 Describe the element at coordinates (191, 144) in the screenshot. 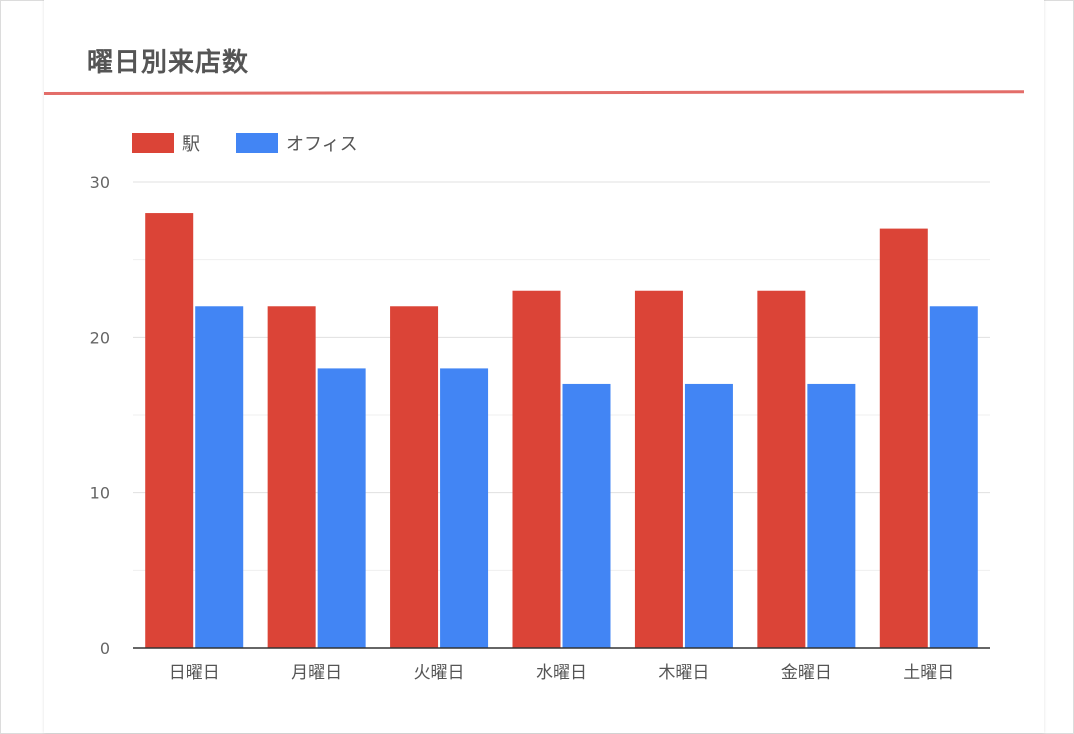

I see `legend-label: 駅` at that location.